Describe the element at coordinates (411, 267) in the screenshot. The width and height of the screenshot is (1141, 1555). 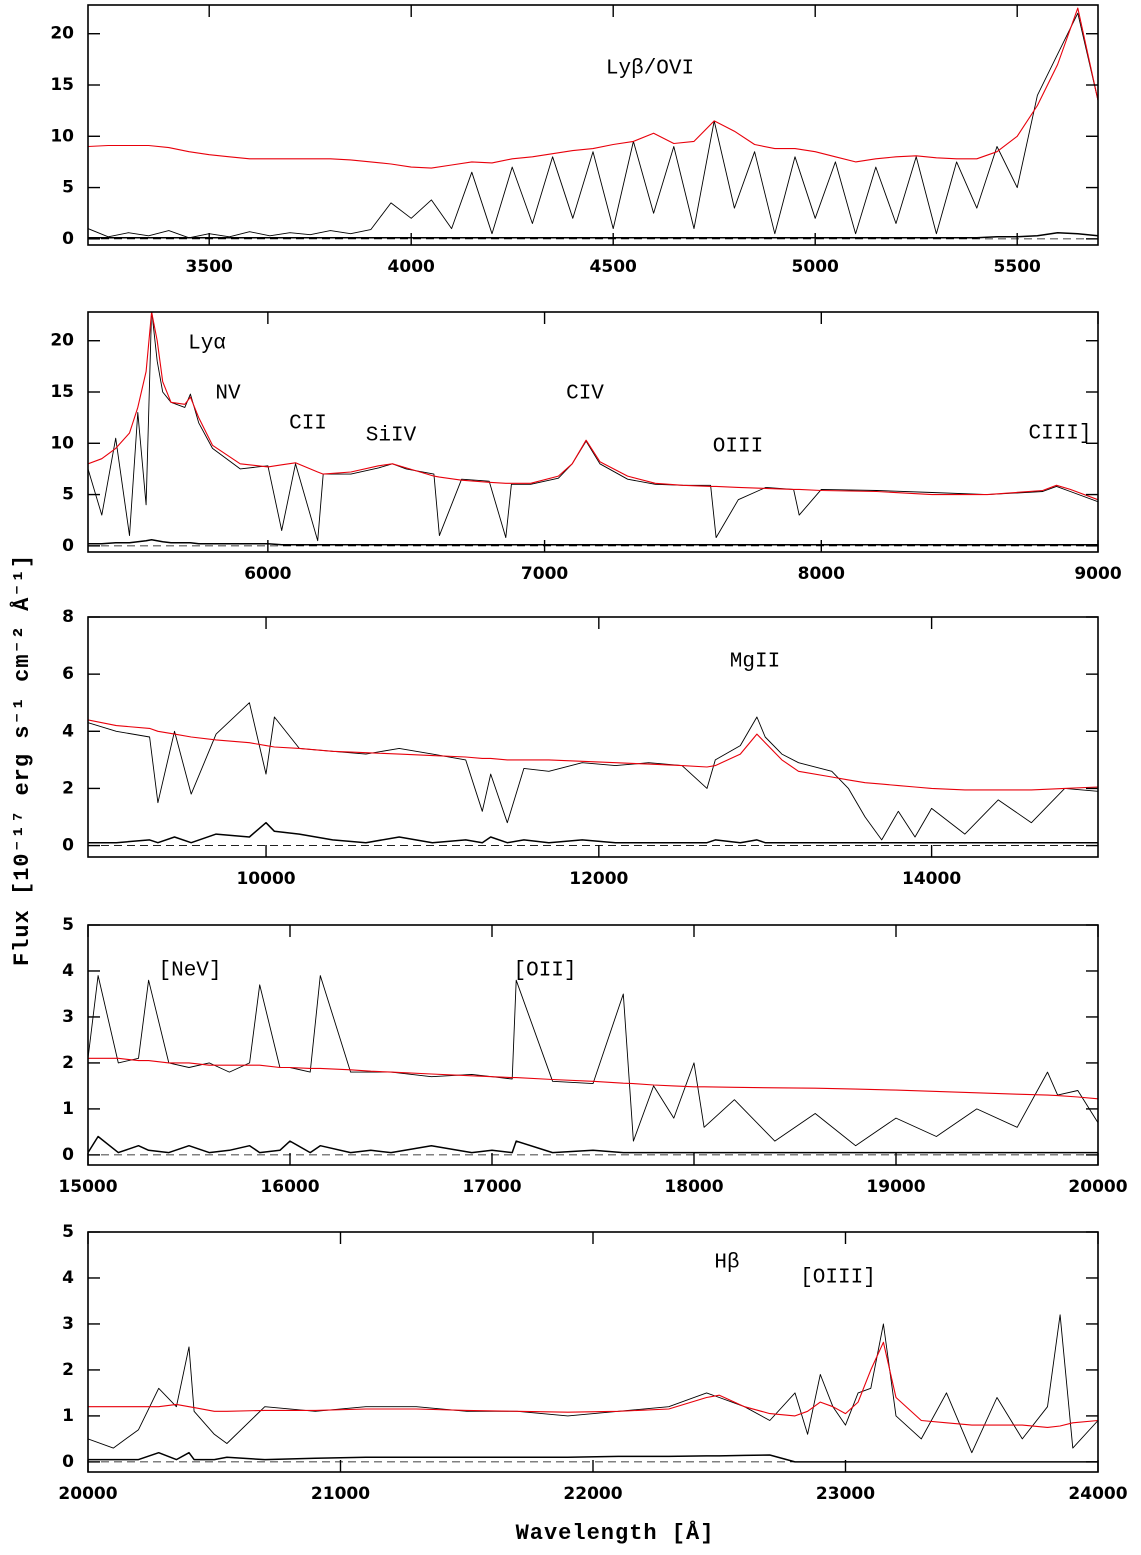
I see `x-tick-label: 4000` at that location.